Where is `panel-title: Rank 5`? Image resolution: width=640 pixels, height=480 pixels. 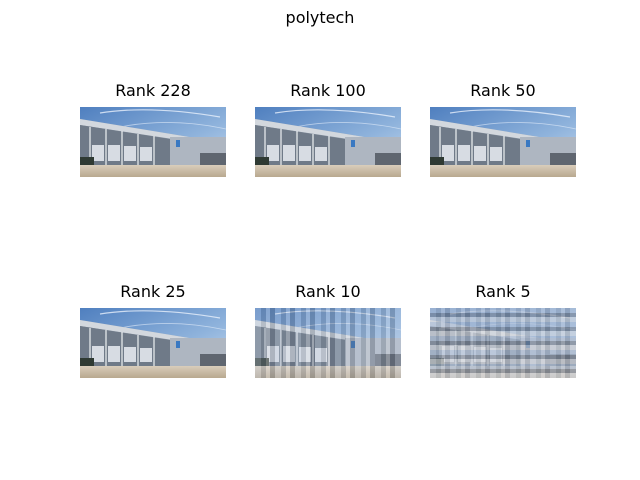 panel-title: Rank 5 is located at coordinates (503, 291).